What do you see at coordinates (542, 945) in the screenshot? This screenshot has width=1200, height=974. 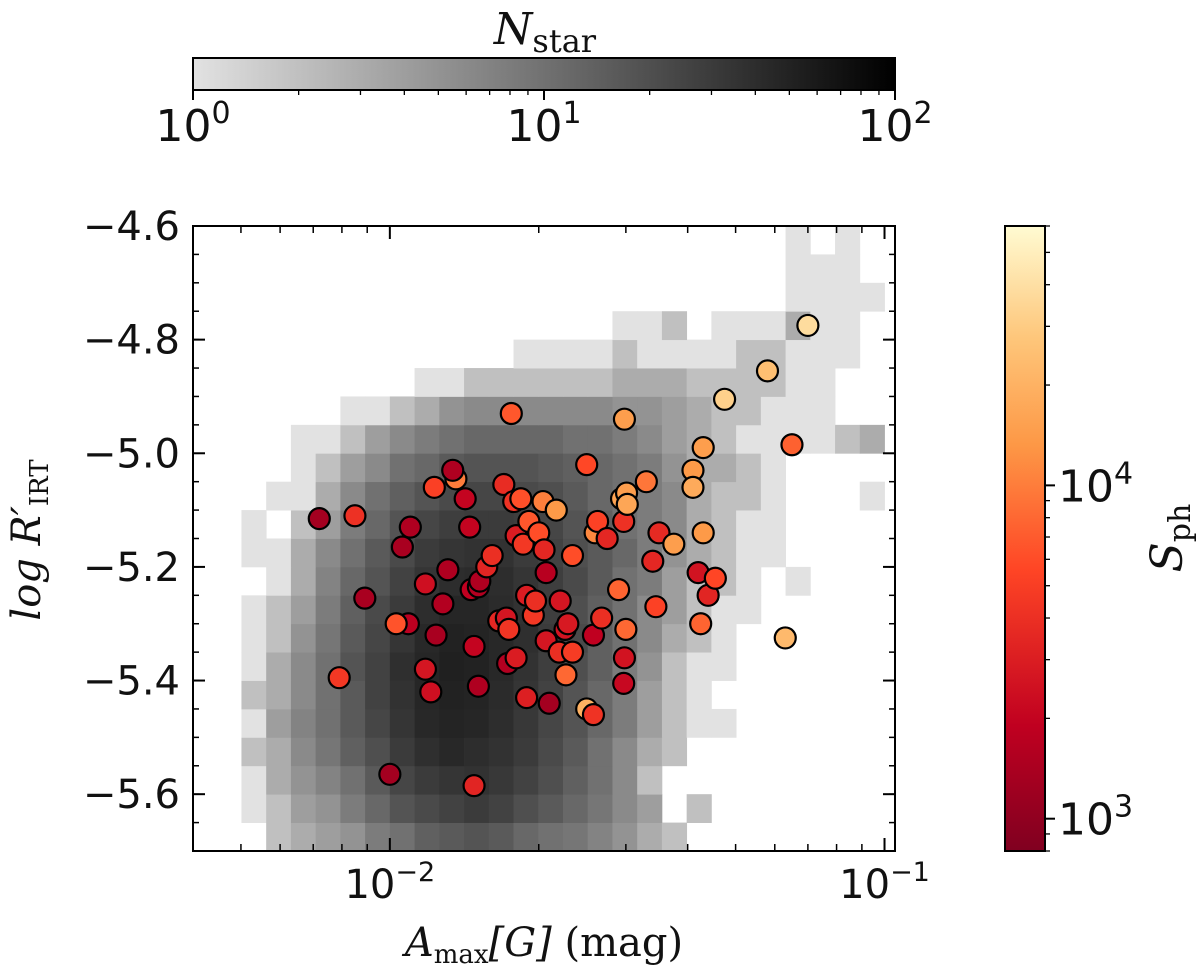 I see `x-axis-label: Amax[G] (mag)` at bounding box center [542, 945].